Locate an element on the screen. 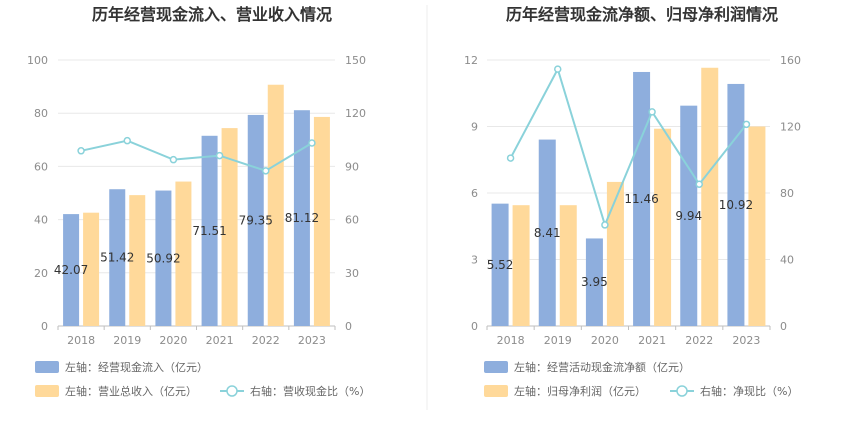  y-left-tick-label: 20 is located at coordinates (41, 273).